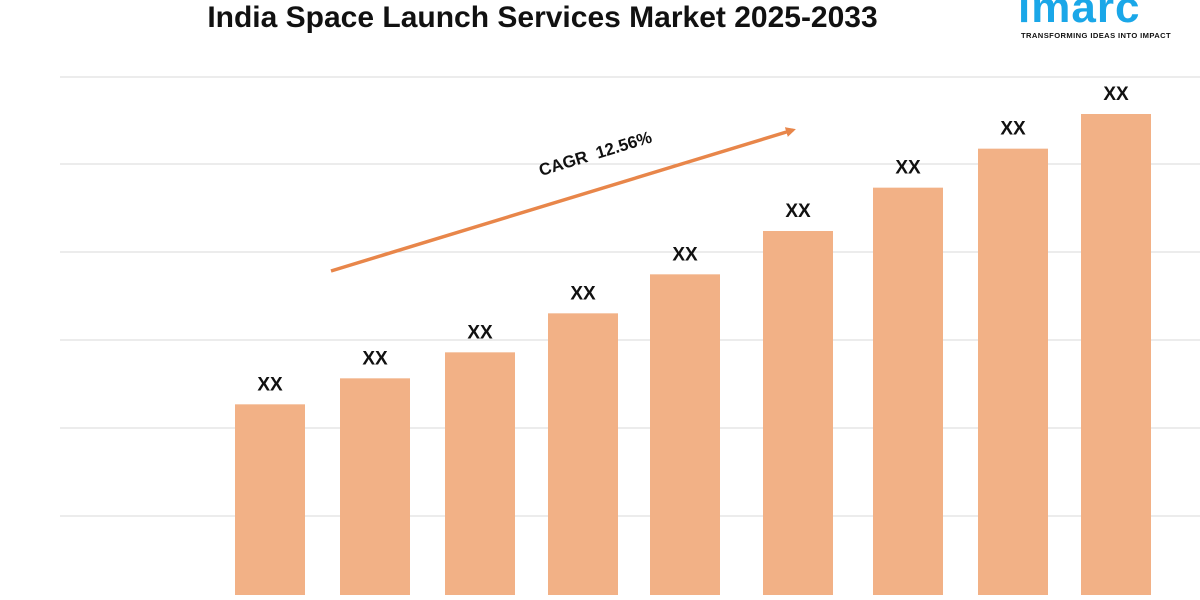 Image resolution: width=1200 pixels, height=600 pixels. What do you see at coordinates (1096, 35) in the screenshot?
I see `logo-tagline: TRANSFORMING IDEAS INTO IMPACT` at bounding box center [1096, 35].